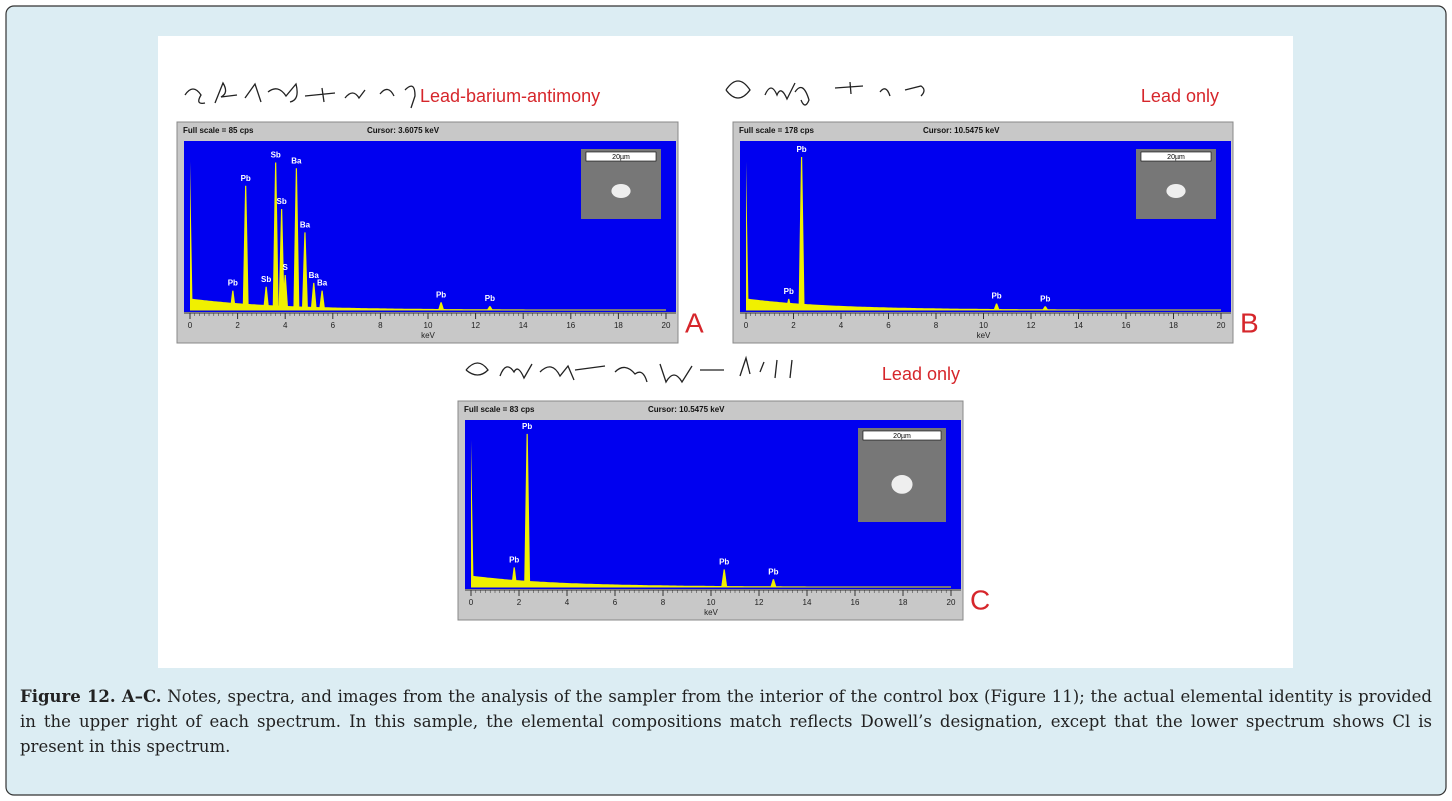 This screenshot has width=1452, height=801. What do you see at coordinates (218, 130) in the screenshot?
I see `full-scale: Full scale = 85 cps` at bounding box center [218, 130].